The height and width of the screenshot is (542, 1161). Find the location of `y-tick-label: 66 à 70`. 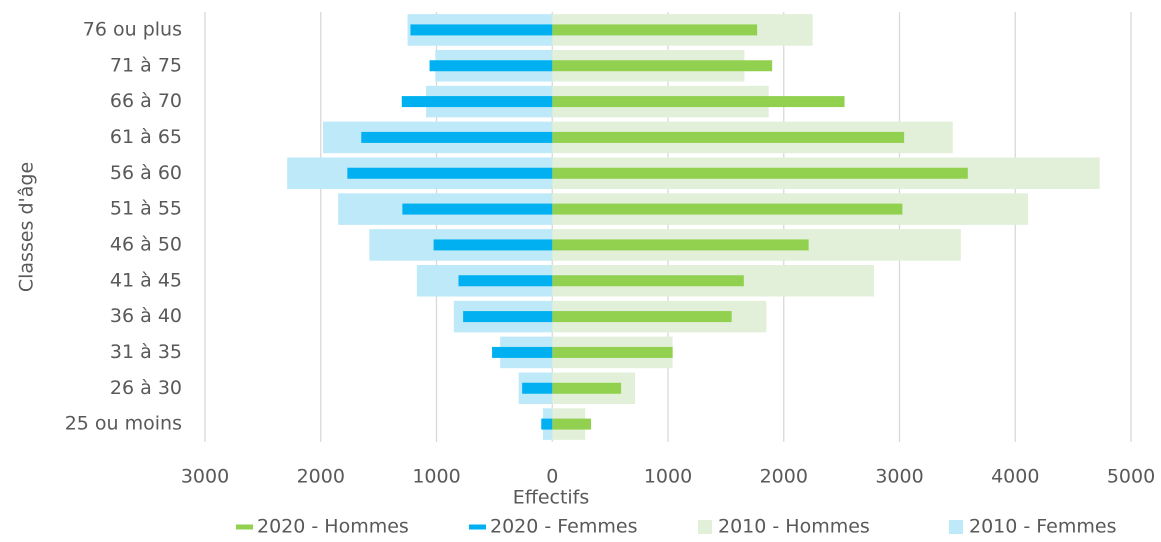

y-tick-label: 66 à 70 is located at coordinates (146, 101).